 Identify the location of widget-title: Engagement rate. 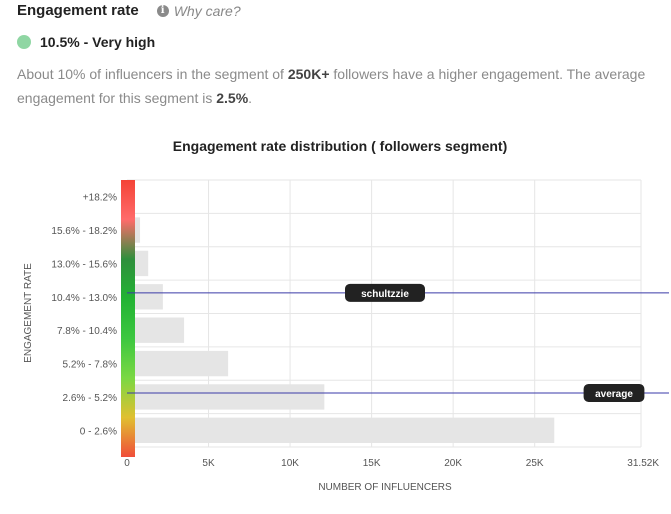
(78, 10).